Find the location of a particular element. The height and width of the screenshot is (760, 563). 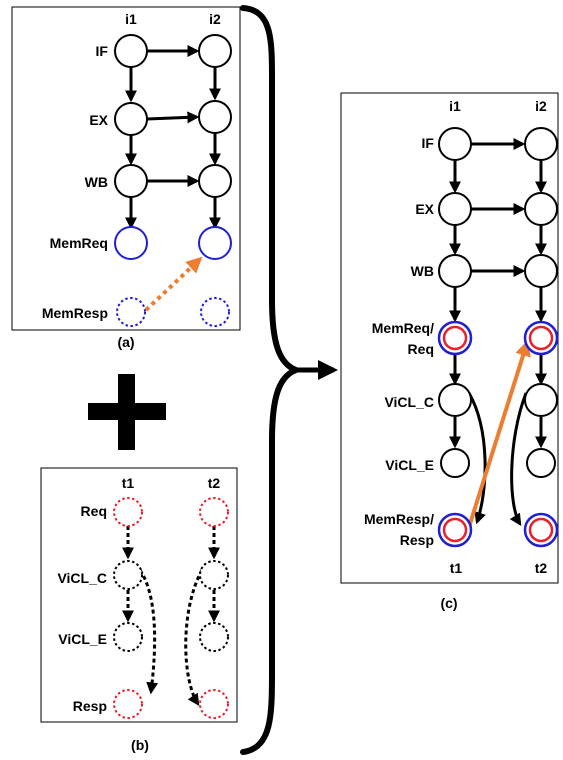

panel-c-row-vicl-c: ViCL_C is located at coordinates (409, 402).